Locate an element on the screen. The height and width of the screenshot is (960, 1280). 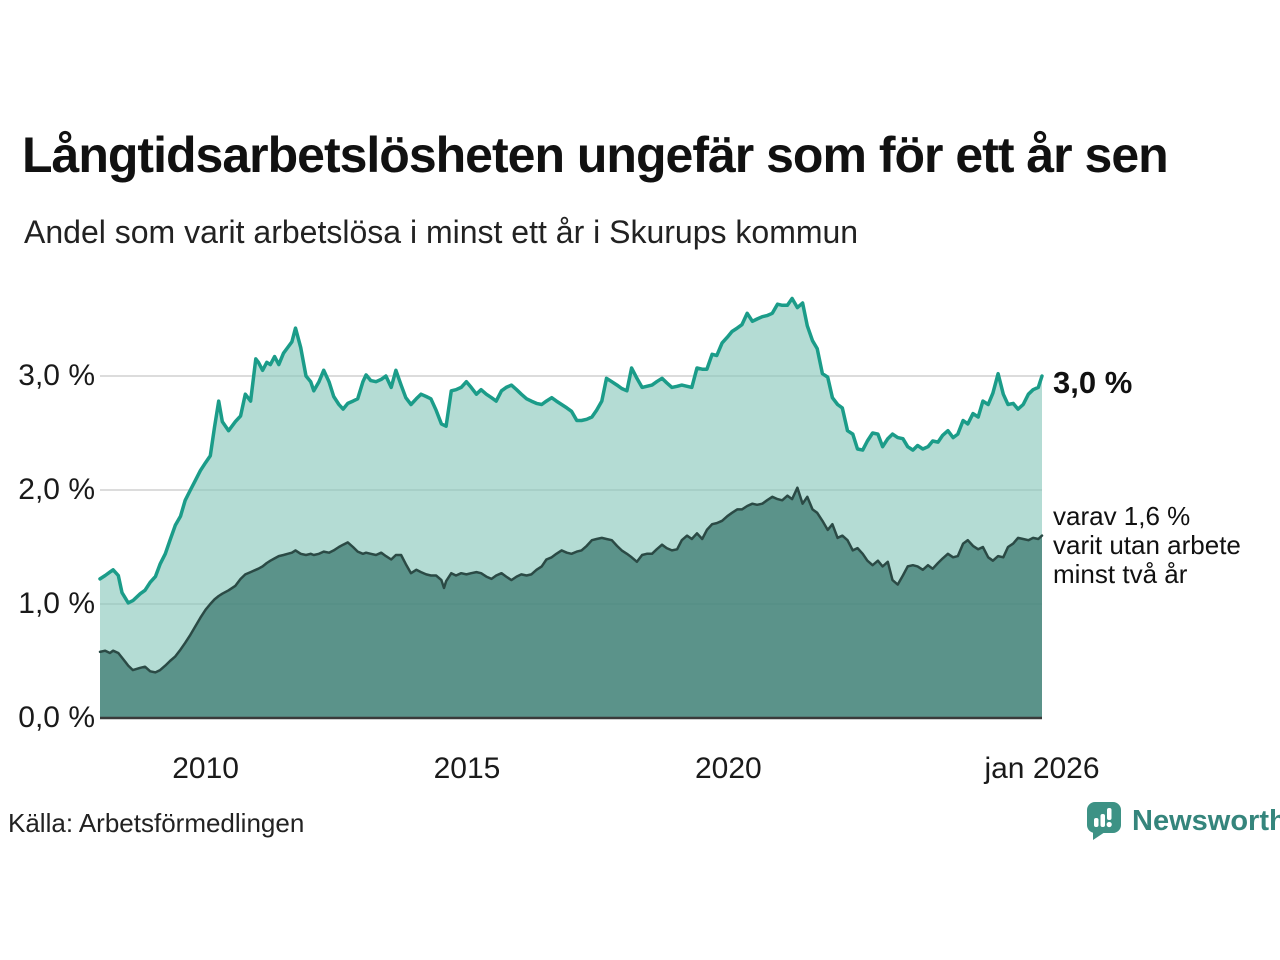
y-tick-label: 1,0 % is located at coordinates (56, 603).